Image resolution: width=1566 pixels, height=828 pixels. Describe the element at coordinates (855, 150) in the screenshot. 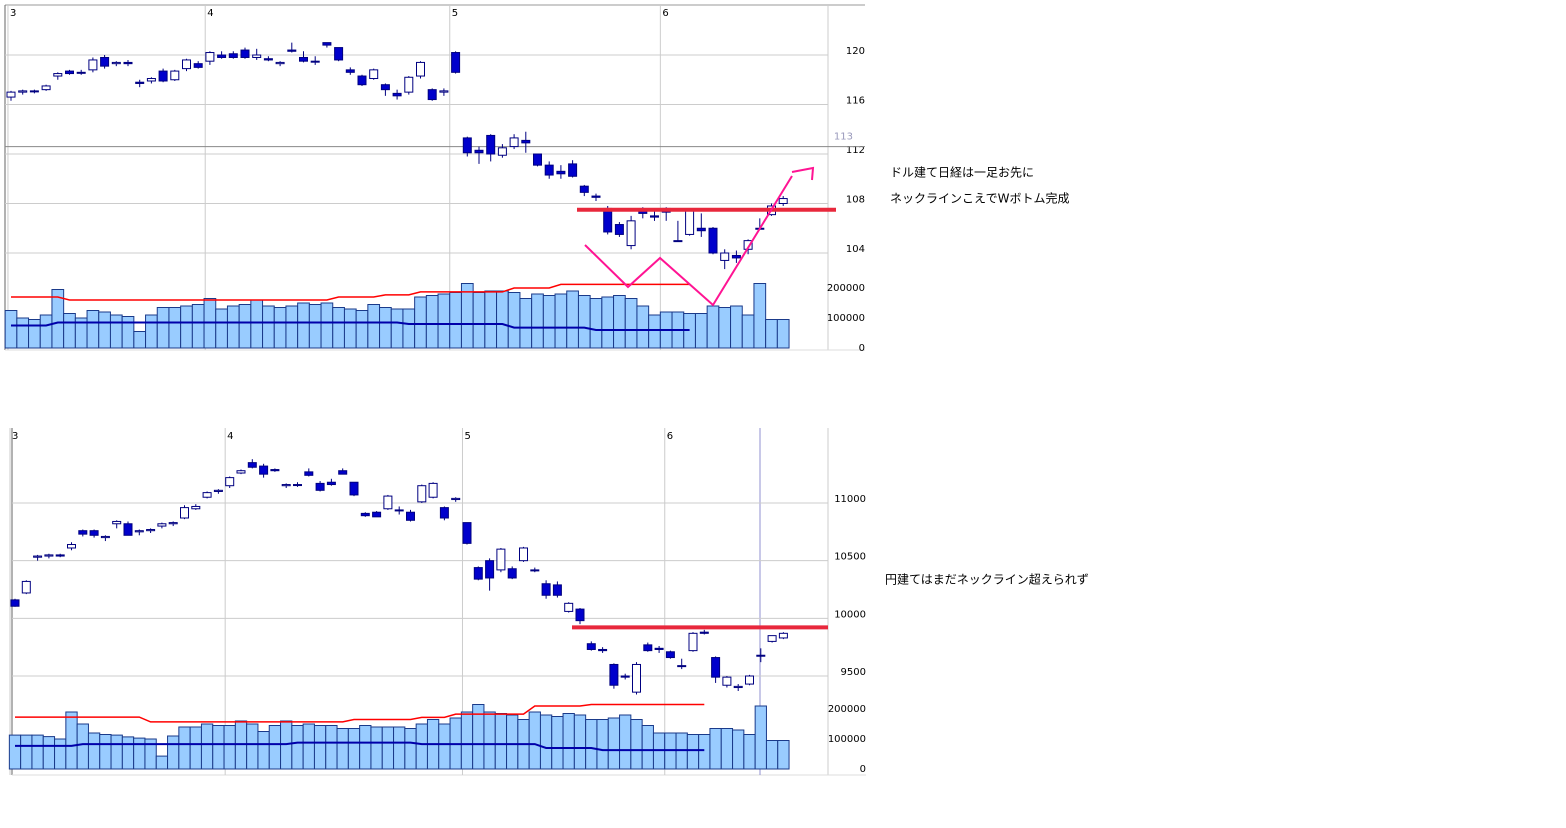

I see `y-tick-label: 112` at that location.